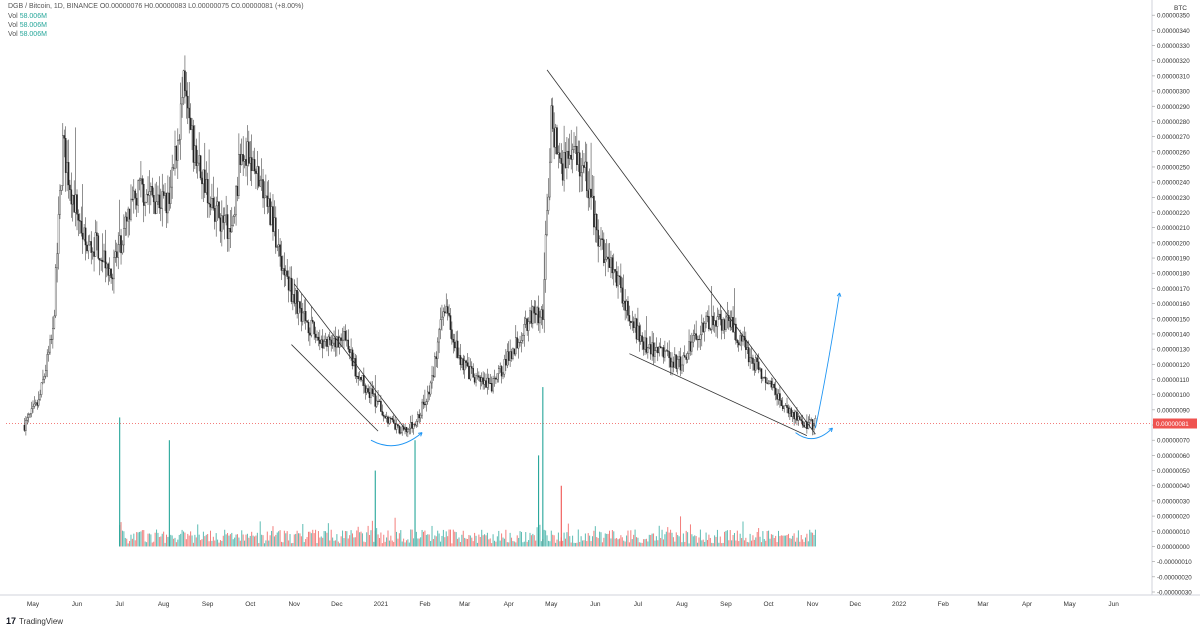 The width and height of the screenshot is (1200, 629). Describe the element at coordinates (726, 604) in the screenshot. I see `time-tick-label: Sep` at that location.